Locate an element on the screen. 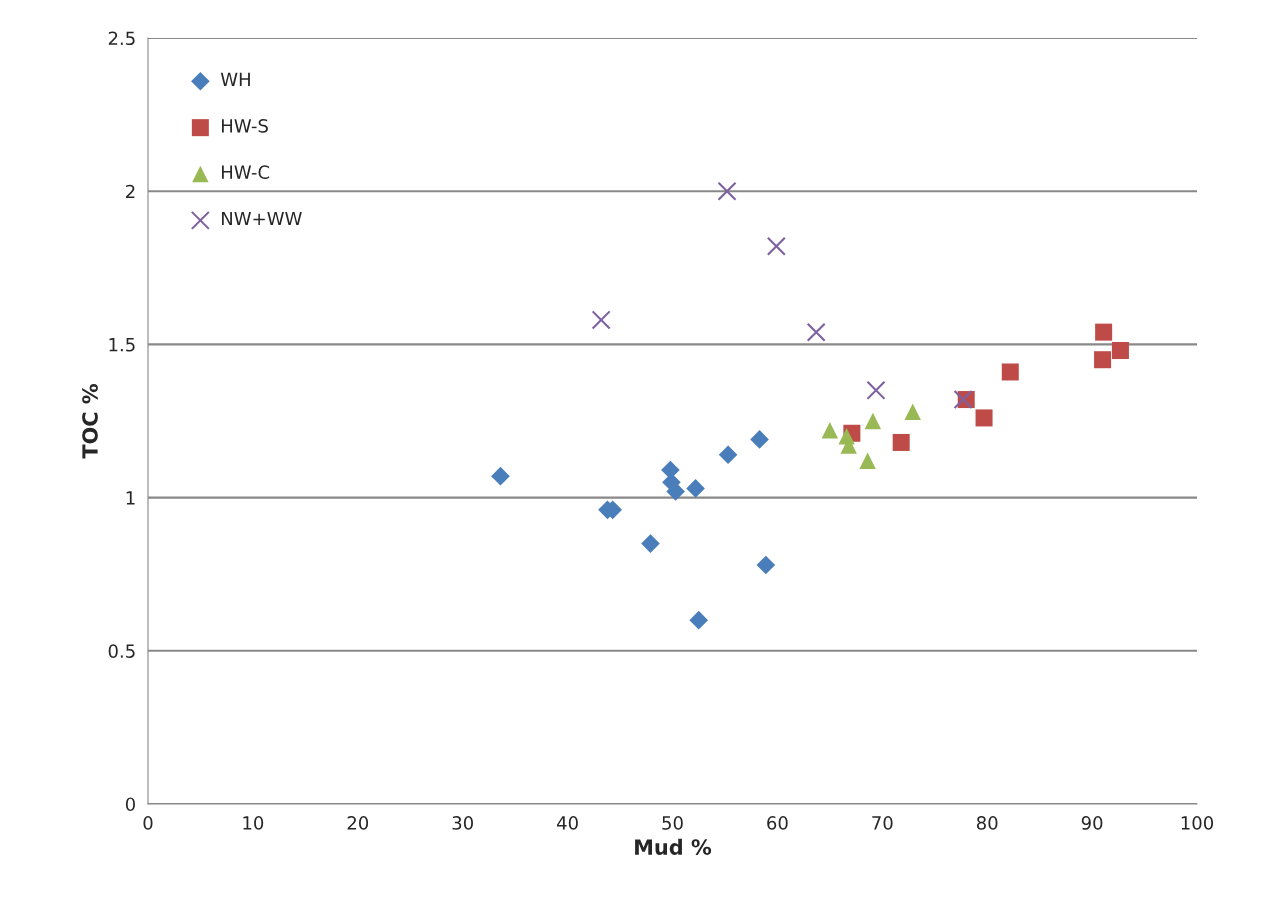  y-tick-label: 2 is located at coordinates (130, 191).